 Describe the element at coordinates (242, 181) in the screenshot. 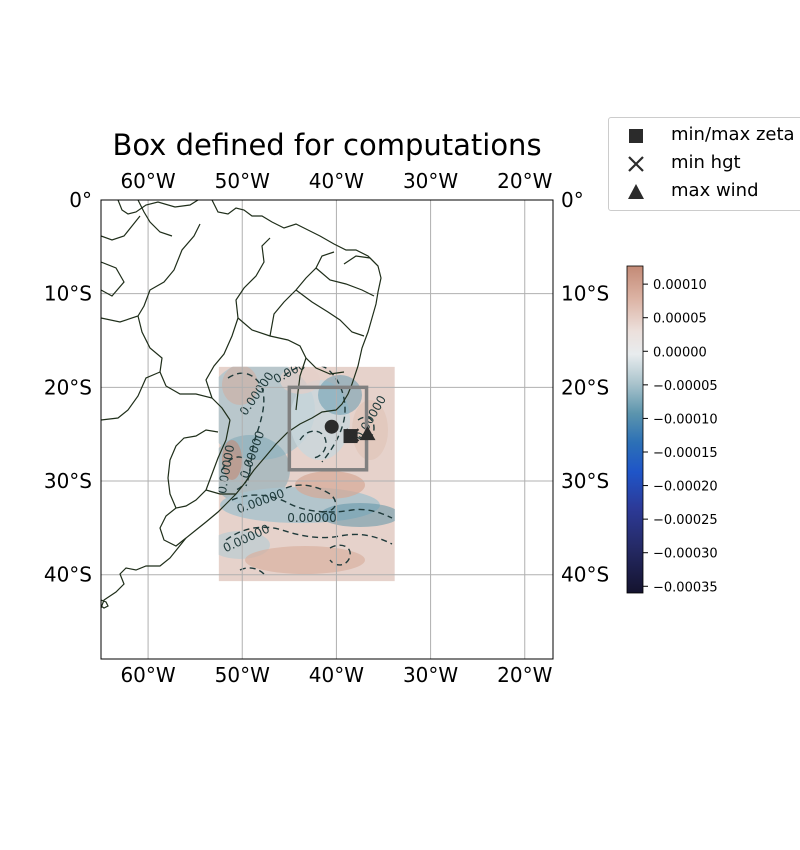

I see `lon-tick-label-top: 50°W` at that location.